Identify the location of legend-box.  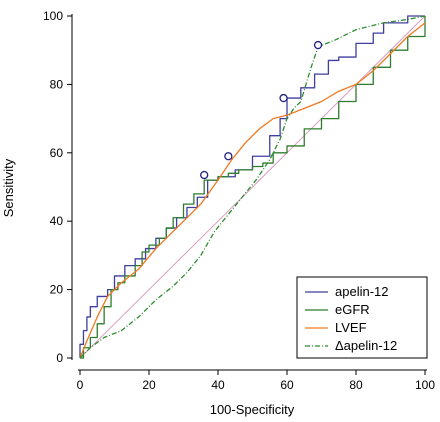
(362, 317).